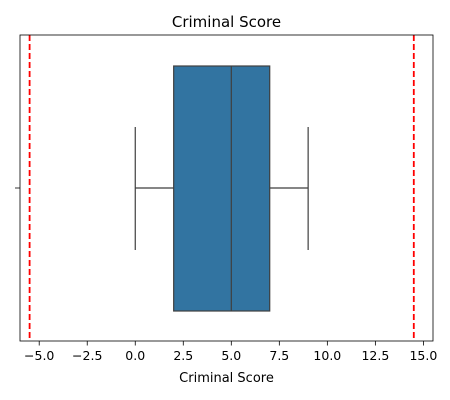 The width and height of the screenshot is (450, 400). I want to click on chart-title: Criminal Score, so click(226, 22).